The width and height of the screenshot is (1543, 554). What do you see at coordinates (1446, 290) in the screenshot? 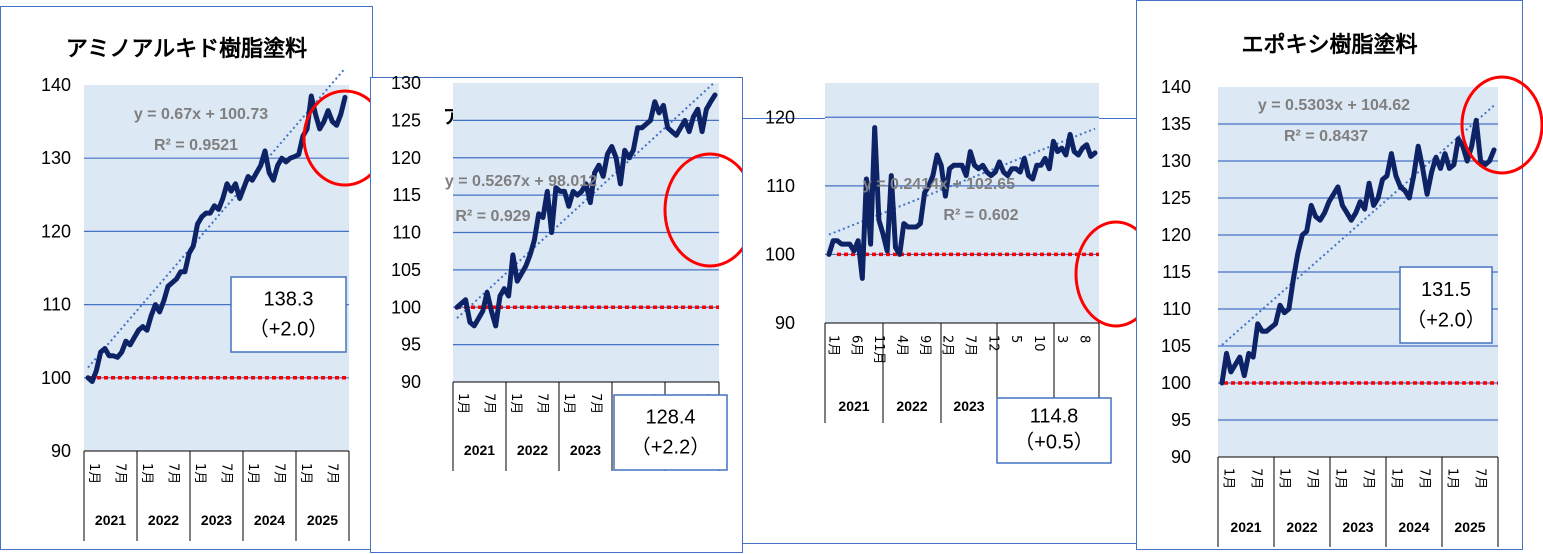
I see `latest-value-label: 131.5` at bounding box center [1446, 290].